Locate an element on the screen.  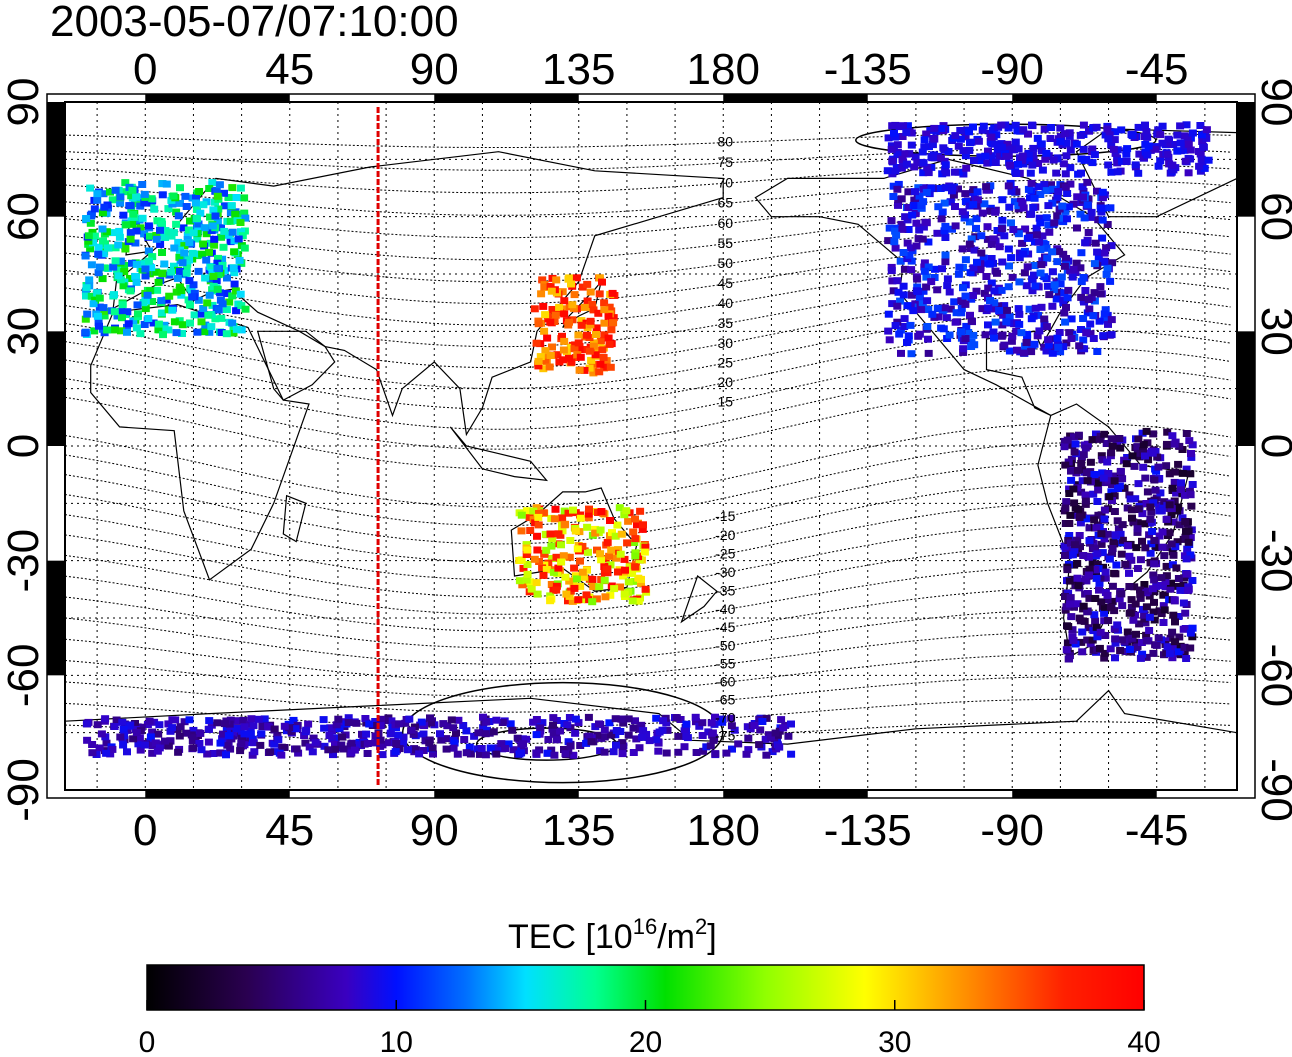
colorbar-tick-label: 40 is located at coordinates (1143, 1041).